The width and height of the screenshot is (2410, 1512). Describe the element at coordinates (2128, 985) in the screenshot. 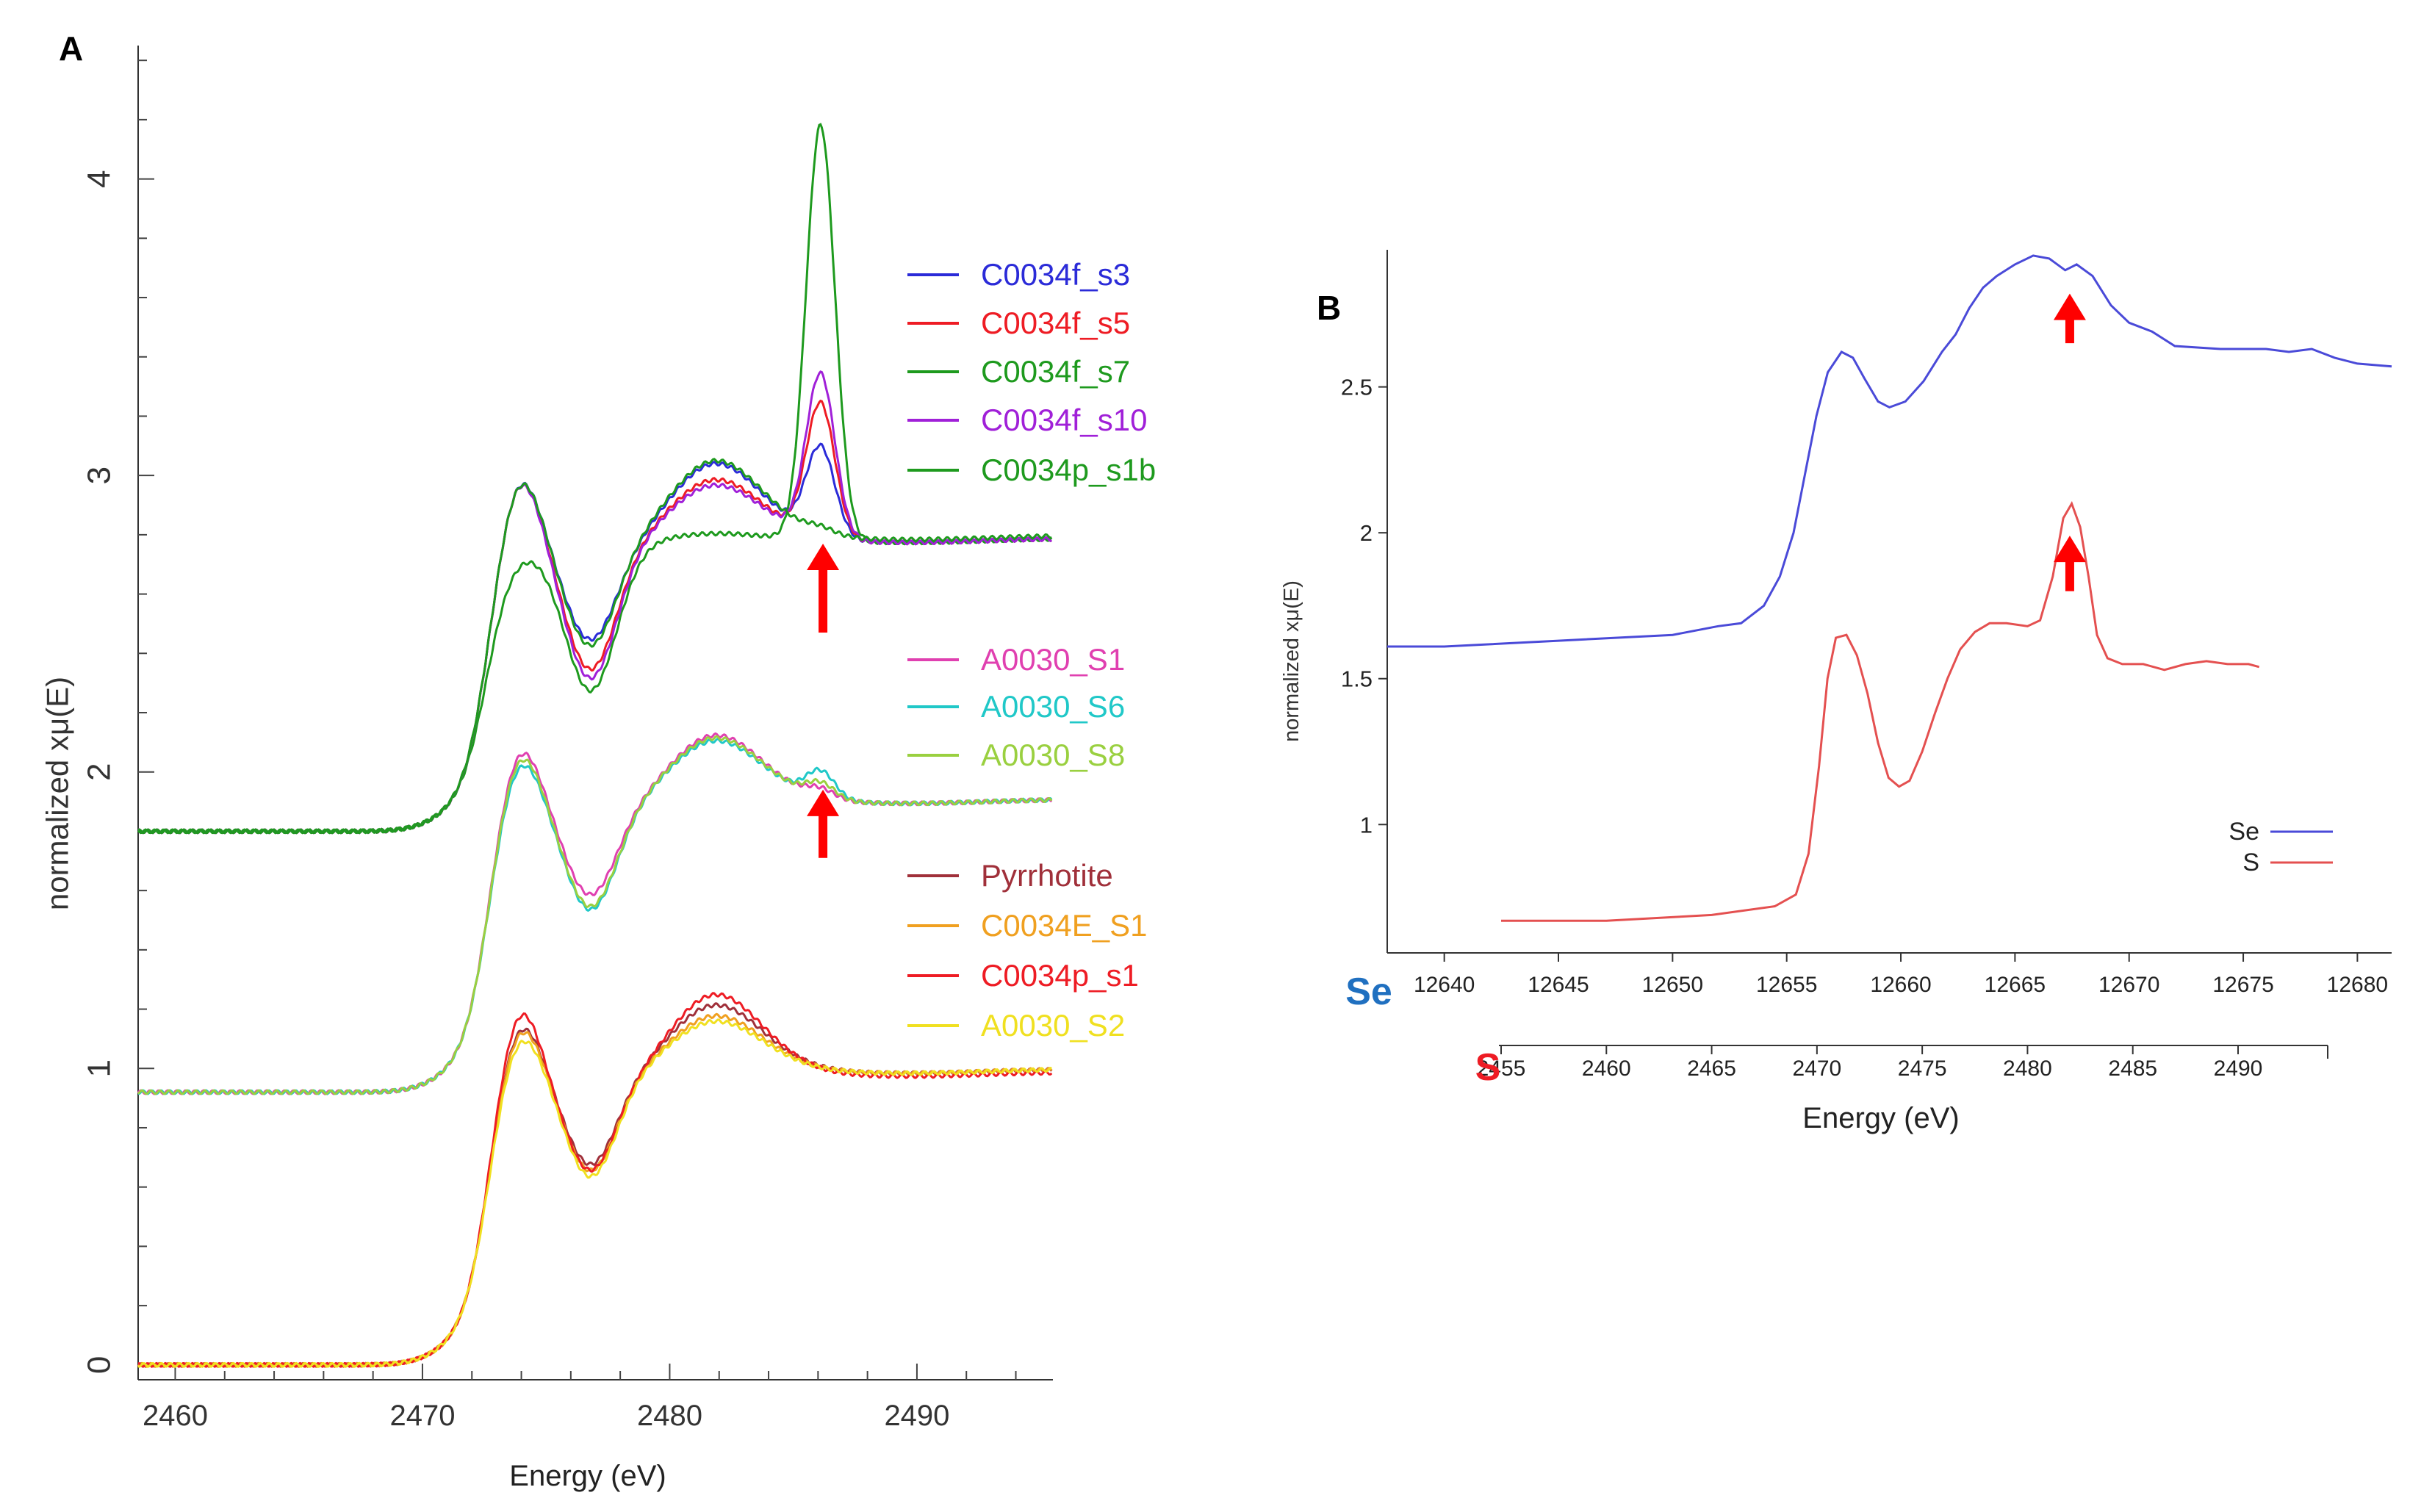

I see `panel-b-se-tick-label: 12670` at that location.